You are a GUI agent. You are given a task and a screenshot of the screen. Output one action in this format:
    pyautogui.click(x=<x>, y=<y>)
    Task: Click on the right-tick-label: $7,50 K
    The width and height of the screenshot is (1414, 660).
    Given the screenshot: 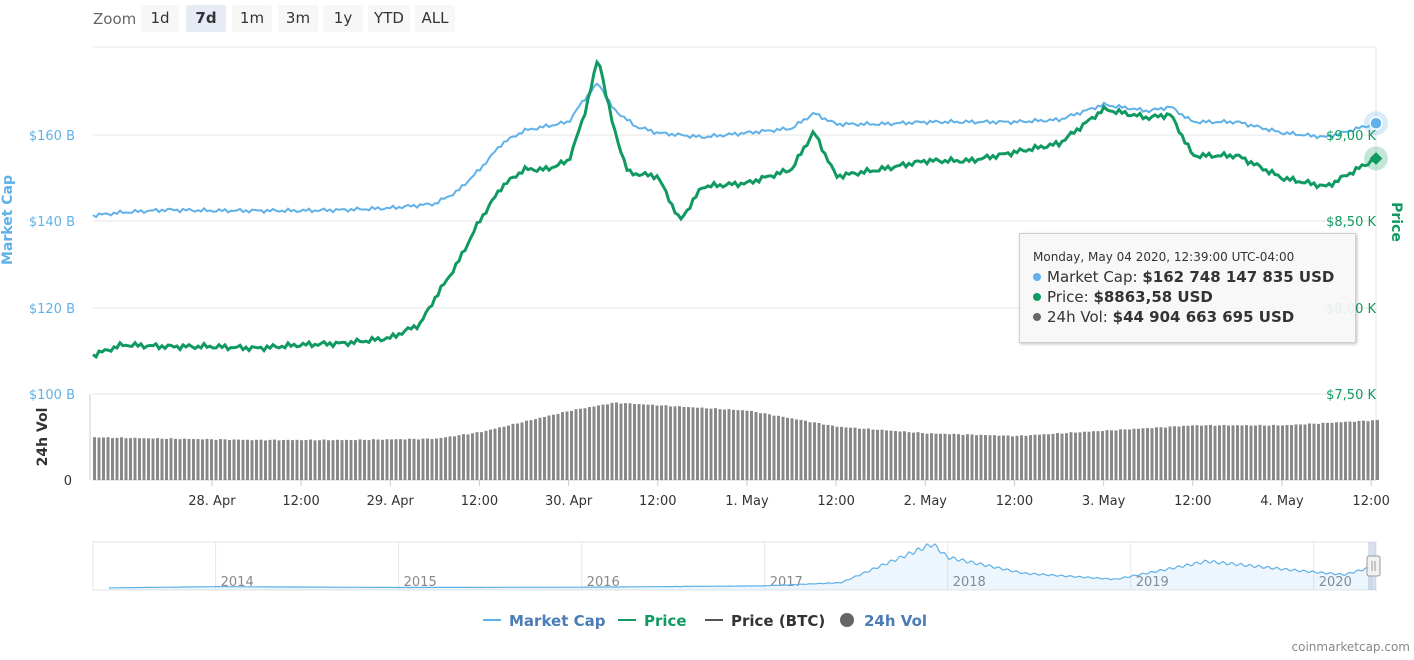 What is the action you would take?
    pyautogui.click(x=1351, y=395)
    